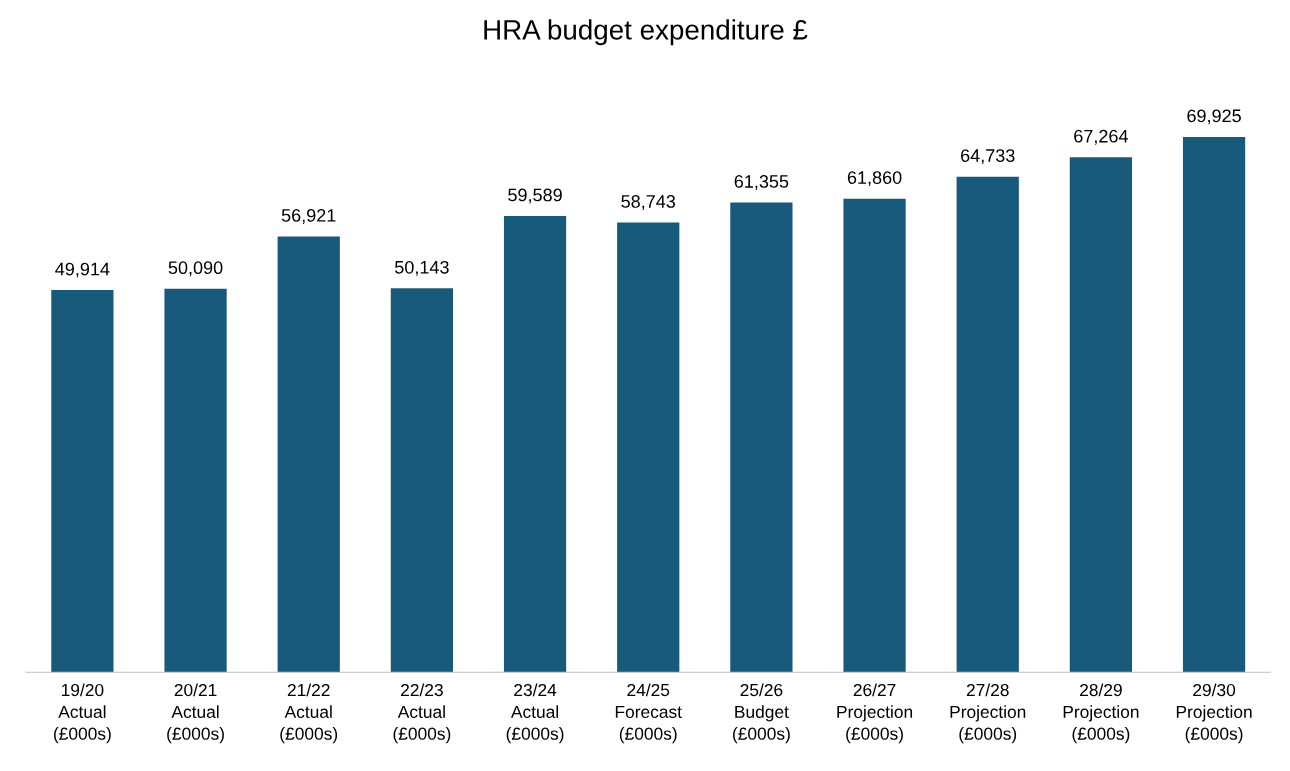 This screenshot has height=771, width=1290. Describe the element at coordinates (1214, 713) in the screenshot. I see `x-tick-label: 29/30 Projection (£000s)` at that location.